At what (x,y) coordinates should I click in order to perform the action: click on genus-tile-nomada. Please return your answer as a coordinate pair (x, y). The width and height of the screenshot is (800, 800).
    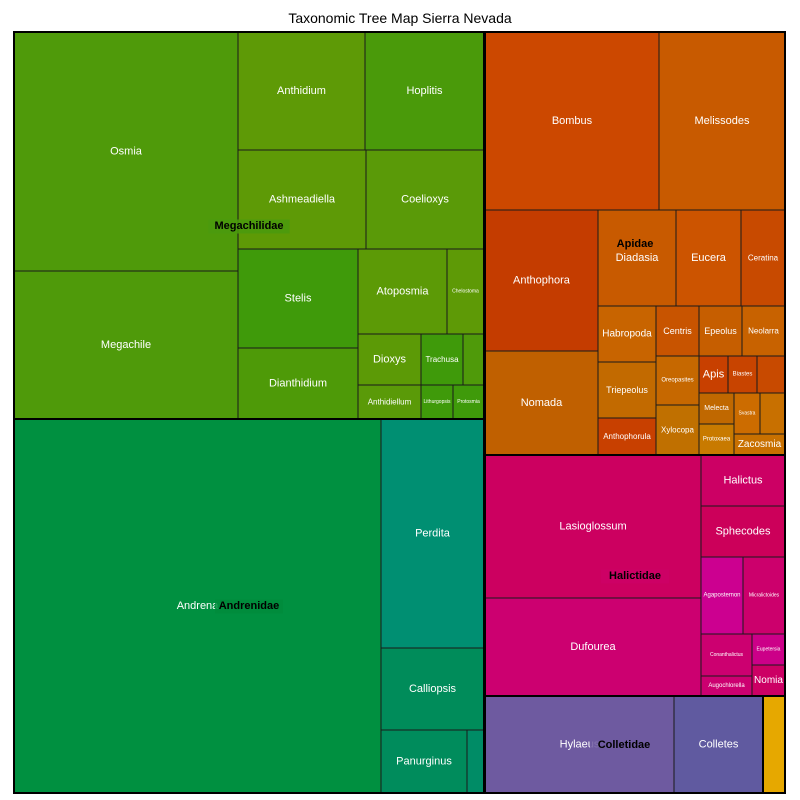
    Looking at the image, I should click on (541, 403).